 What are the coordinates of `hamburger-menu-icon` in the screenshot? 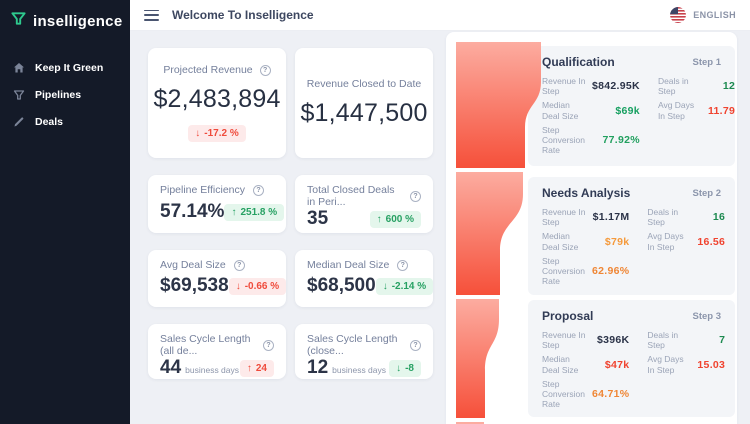 It's located at (151, 15).